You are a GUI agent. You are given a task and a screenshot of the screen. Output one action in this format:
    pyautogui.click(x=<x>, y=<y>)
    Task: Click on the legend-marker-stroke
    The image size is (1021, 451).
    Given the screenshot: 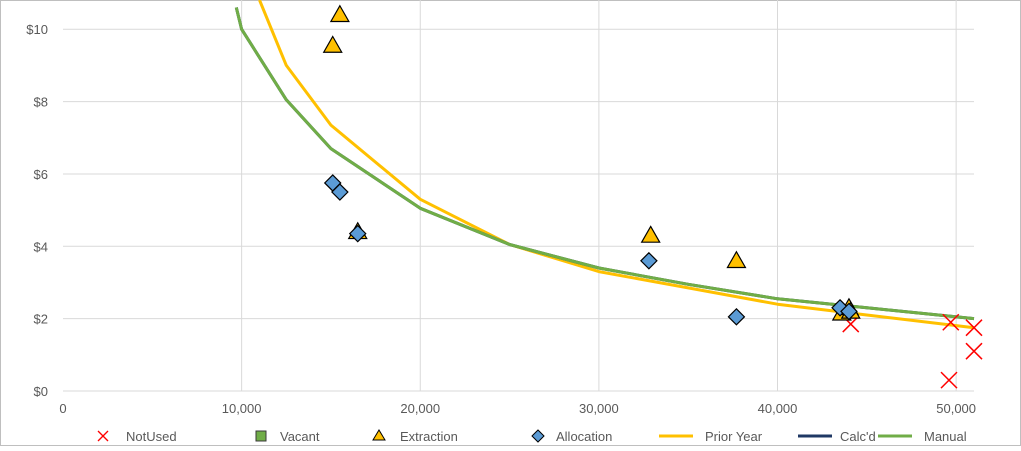 What is the action you would take?
    pyautogui.click(x=103, y=436)
    